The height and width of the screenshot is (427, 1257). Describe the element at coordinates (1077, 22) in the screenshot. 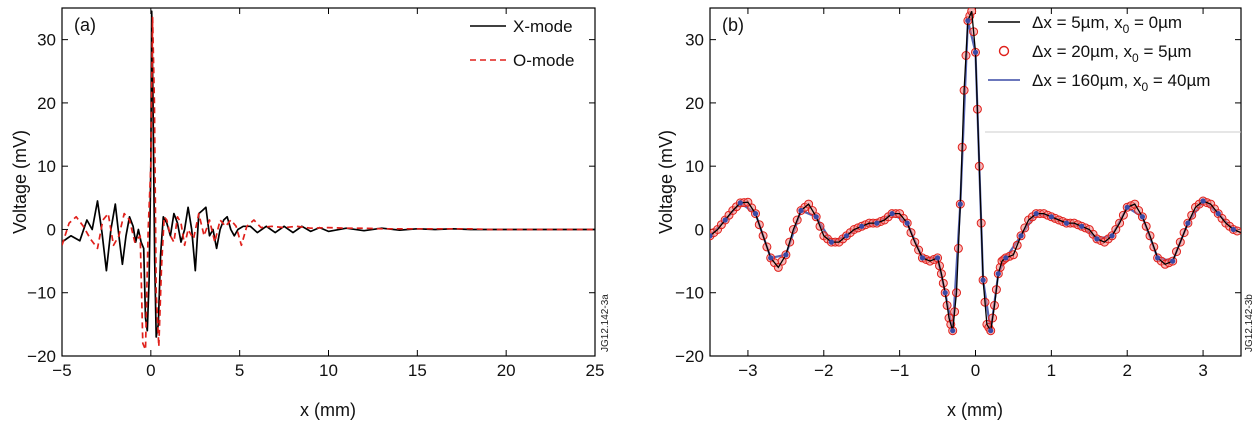

I see `legend-dx5-pre: Δx = 5µm, x` at that location.